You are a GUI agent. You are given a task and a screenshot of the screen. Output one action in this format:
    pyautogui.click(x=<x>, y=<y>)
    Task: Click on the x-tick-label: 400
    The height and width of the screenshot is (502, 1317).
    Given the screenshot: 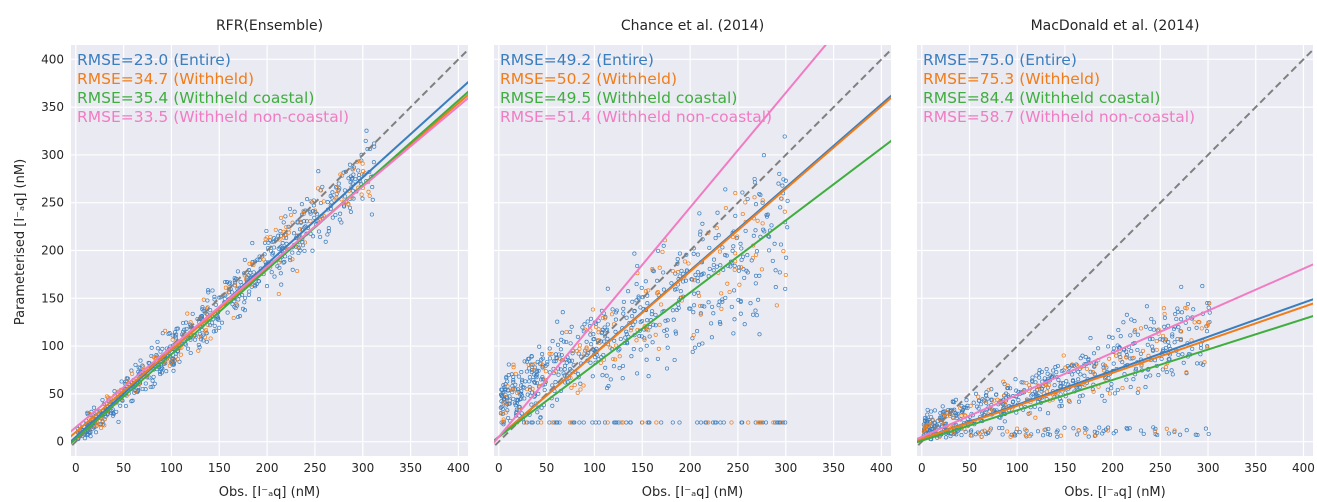 What is the action you would take?
    pyautogui.click(x=458, y=468)
    